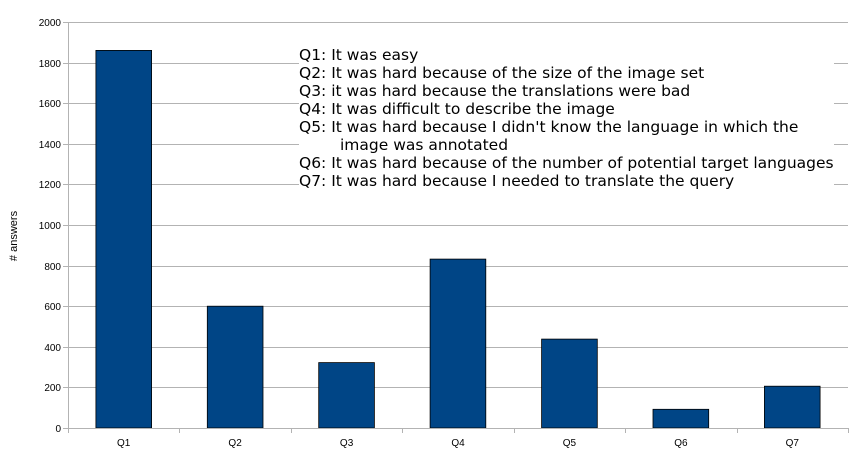 The width and height of the screenshot is (859, 454). Describe the element at coordinates (235, 443) in the screenshot. I see `x-tick-label-q2: Q2` at that location.